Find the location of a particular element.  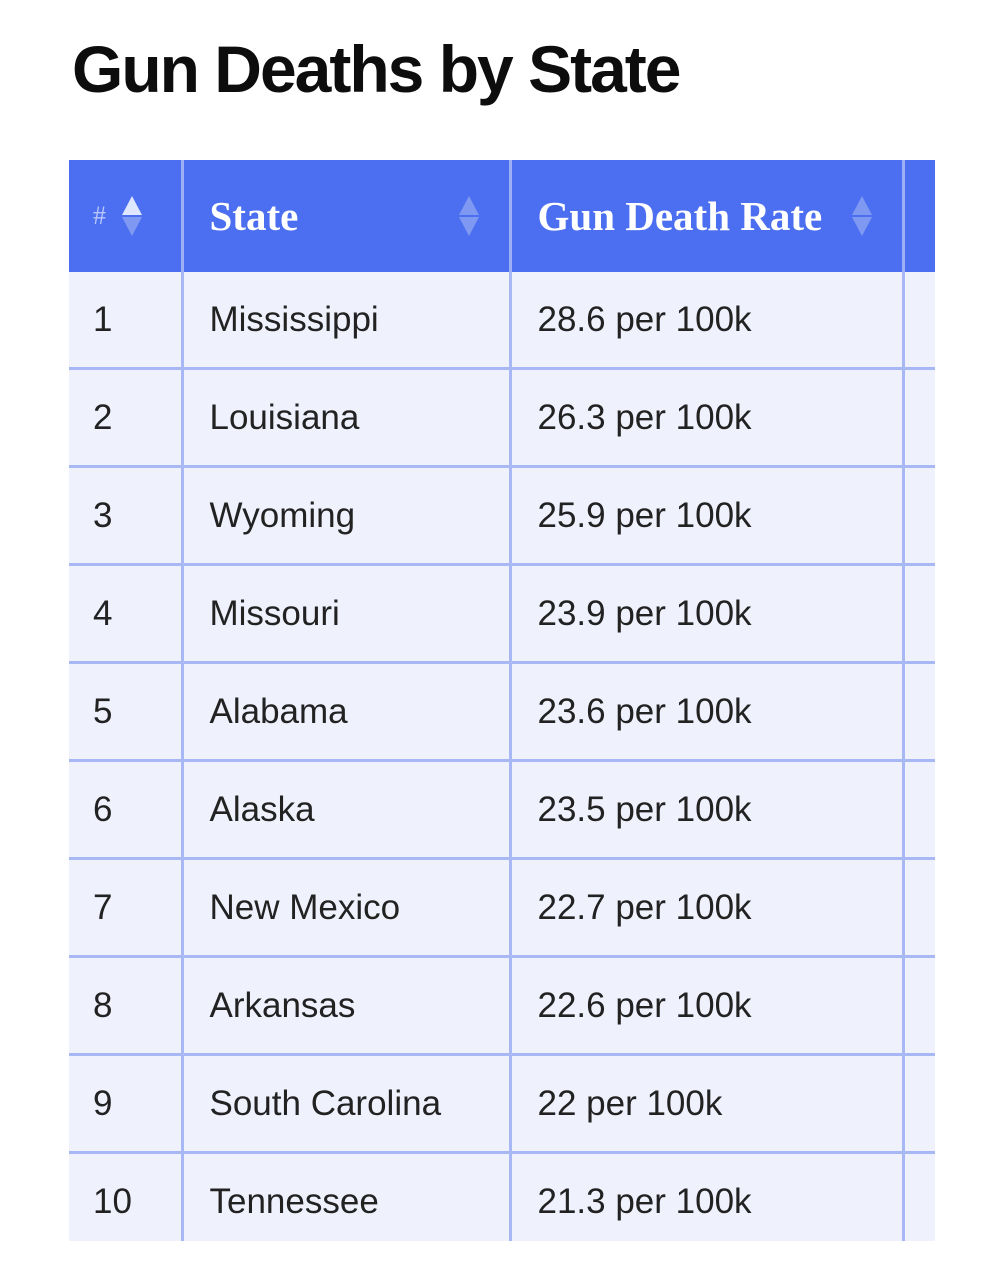

table-row: 5 Alabama 23.6 per 100k is located at coordinates (502, 712).